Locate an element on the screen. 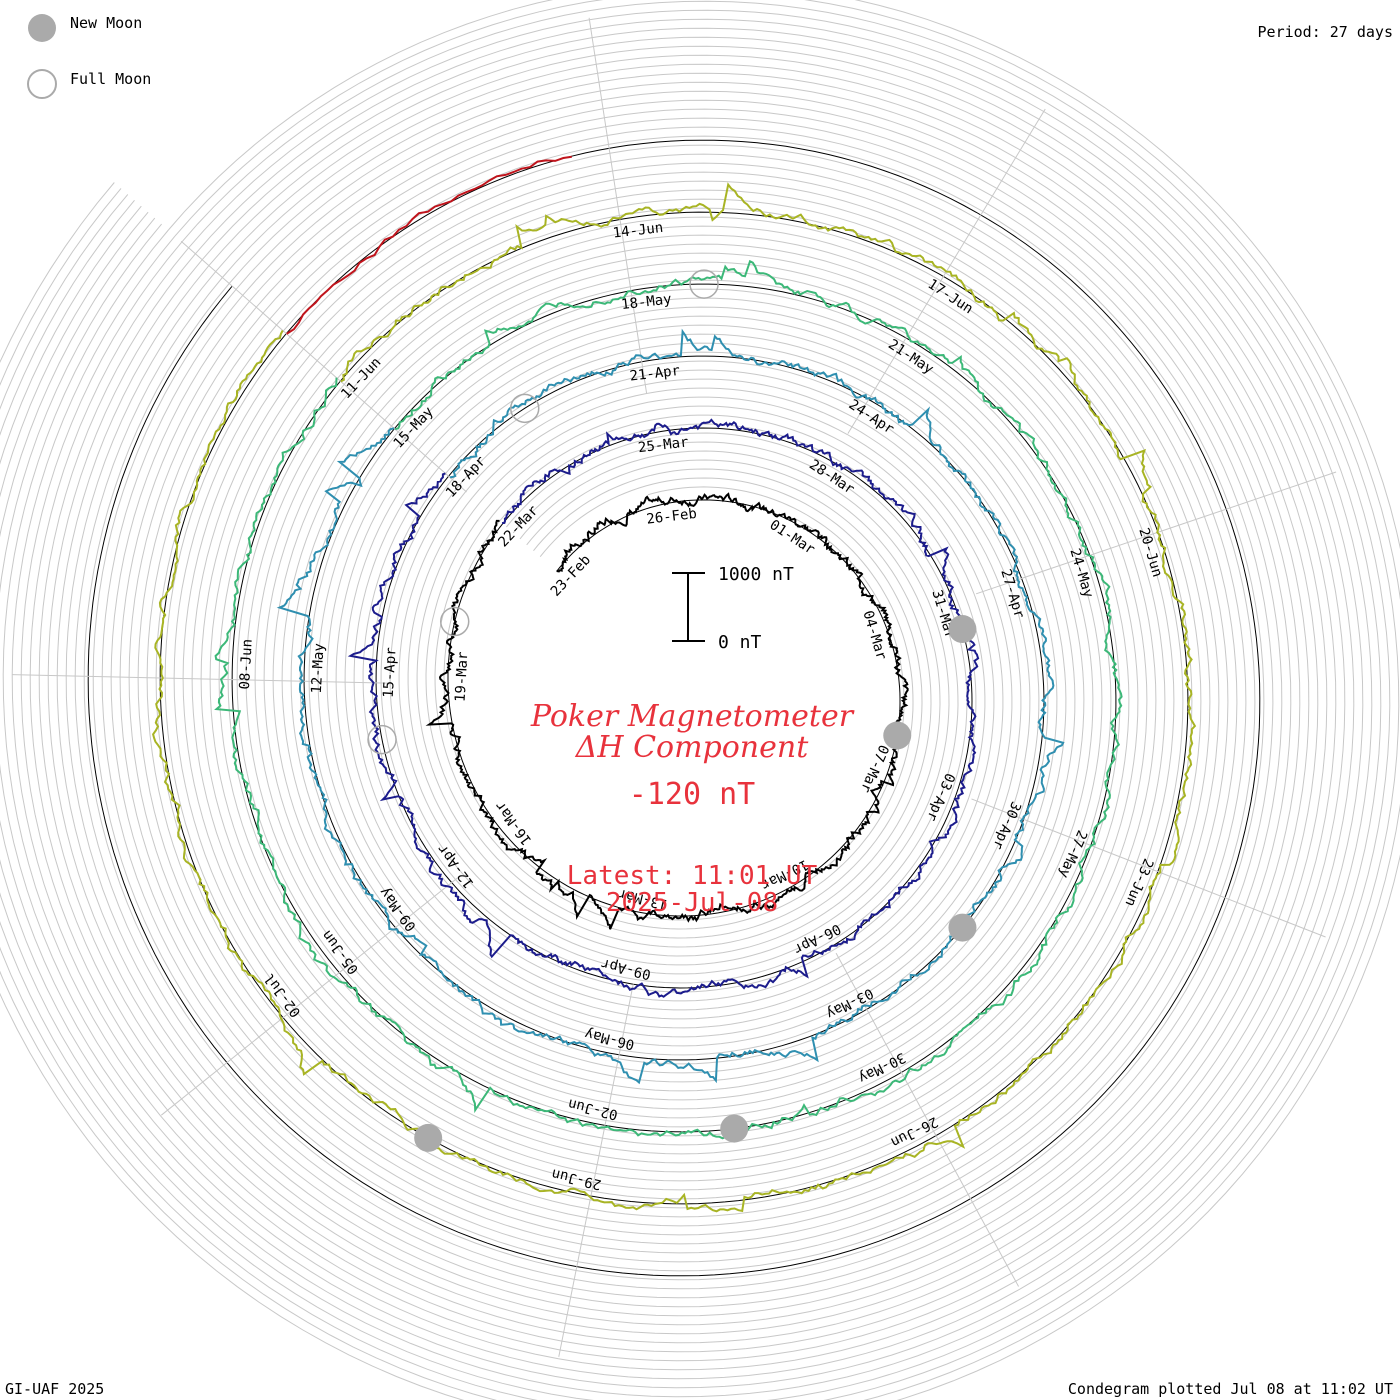 The image size is (1400, 1400). date-label: 22-Mar is located at coordinates (518, 527).